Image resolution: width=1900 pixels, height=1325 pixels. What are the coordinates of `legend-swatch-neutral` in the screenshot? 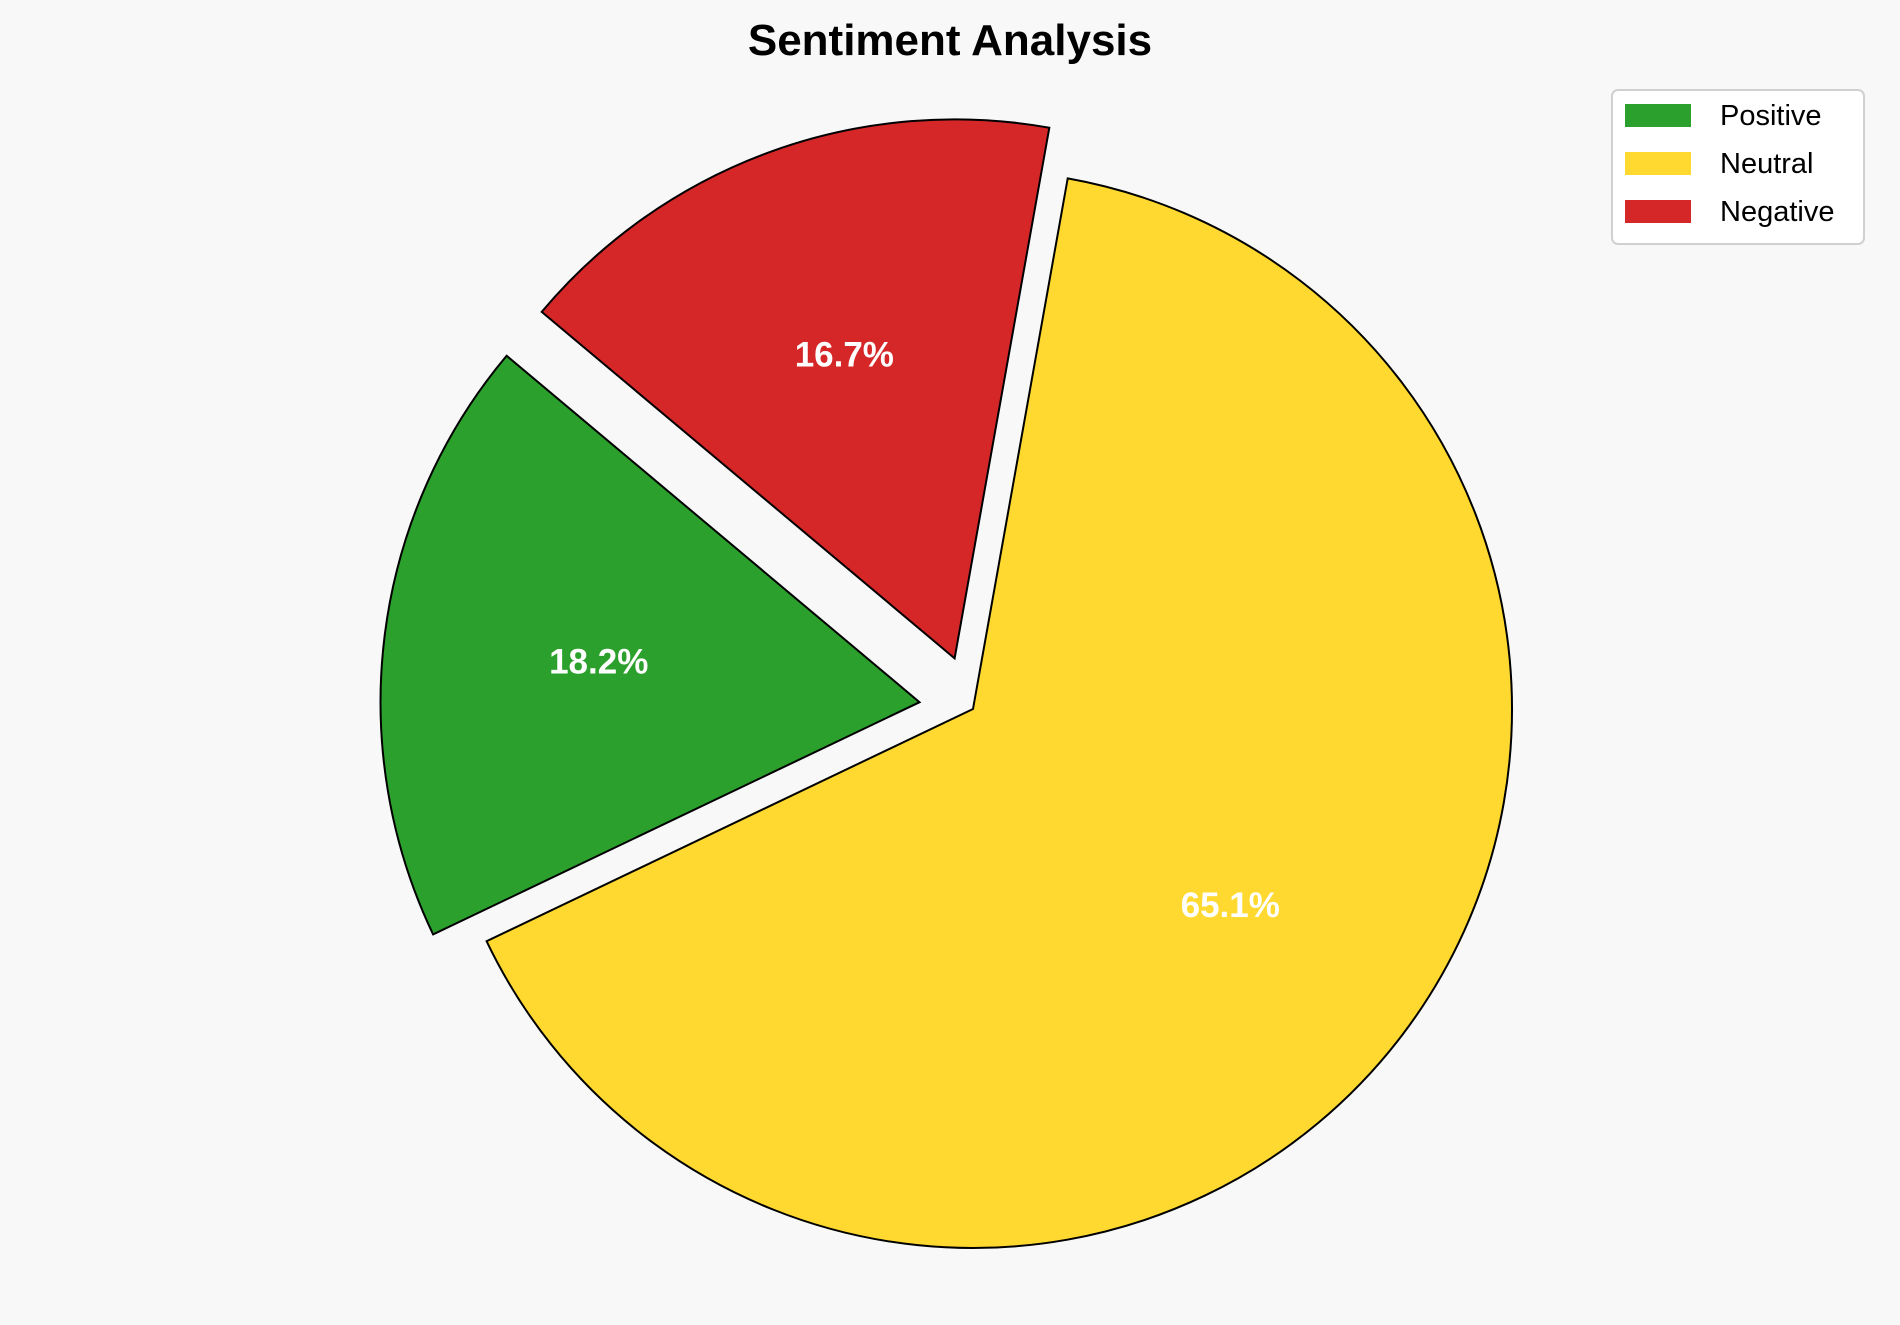 It's located at (1658, 163).